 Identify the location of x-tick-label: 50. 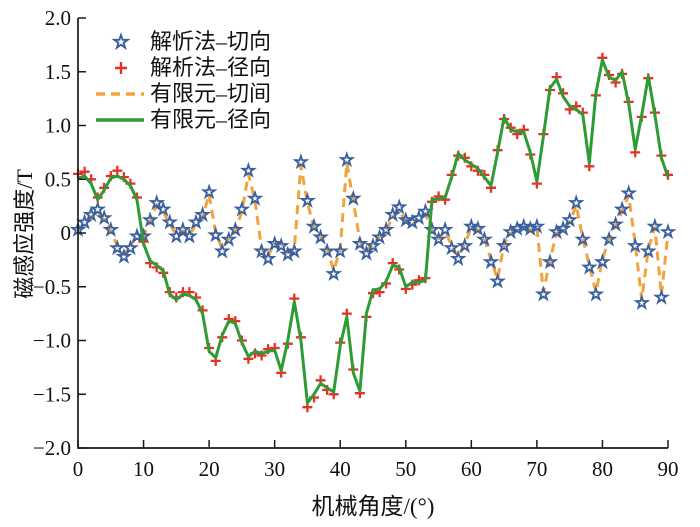
(405, 469).